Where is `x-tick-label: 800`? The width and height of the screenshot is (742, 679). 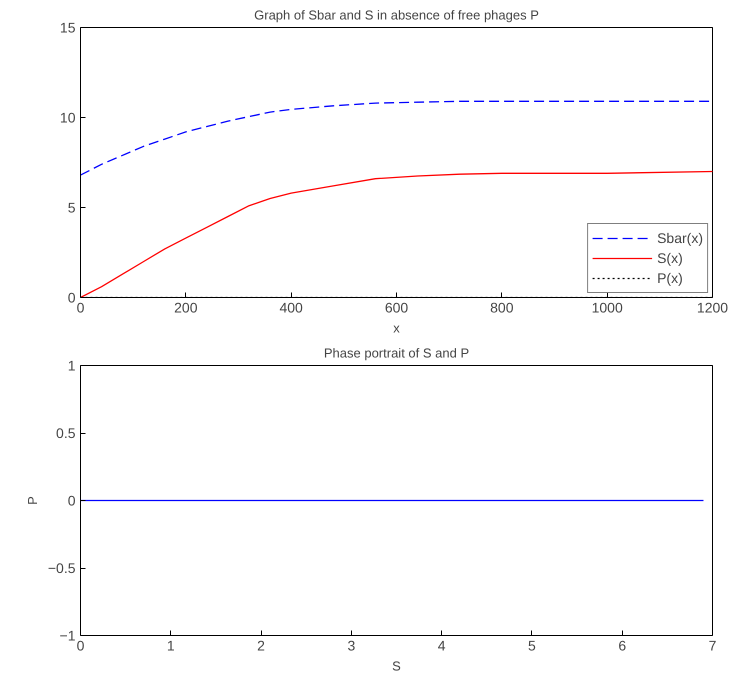 x-tick-label: 800 is located at coordinates (502, 308).